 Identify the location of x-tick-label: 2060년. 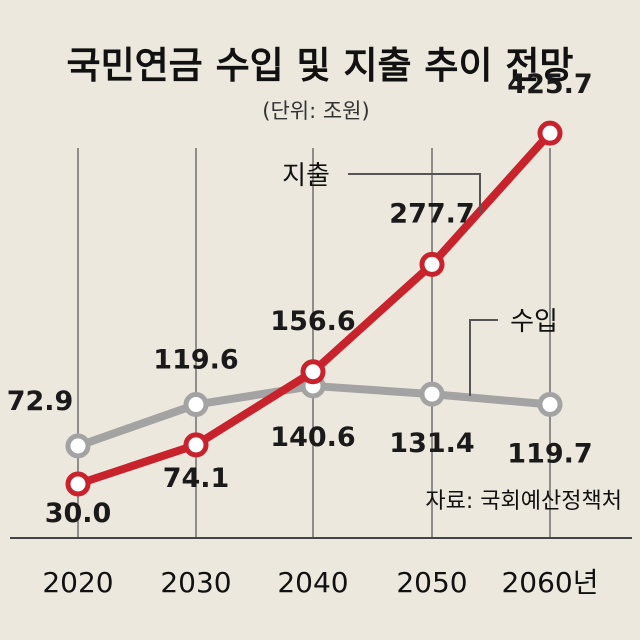
(549, 582).